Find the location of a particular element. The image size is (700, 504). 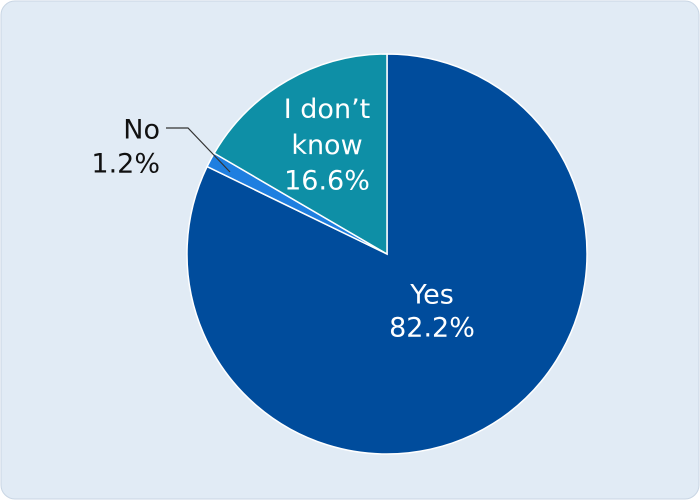

leader-line is located at coordinates (198, 150).